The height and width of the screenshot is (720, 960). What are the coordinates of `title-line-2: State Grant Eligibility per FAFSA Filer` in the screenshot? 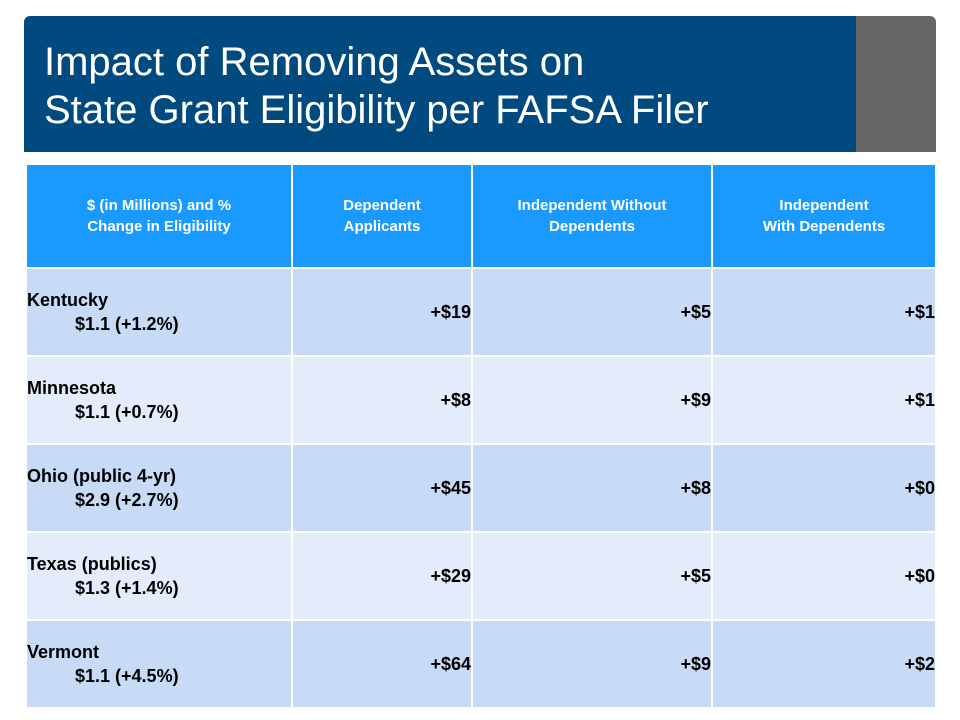 It's located at (376, 110).